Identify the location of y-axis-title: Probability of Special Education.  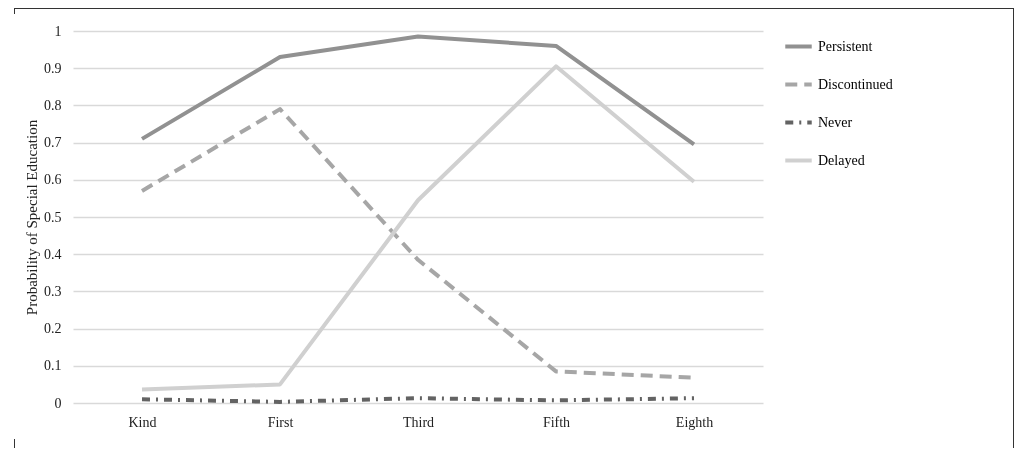
(32, 217).